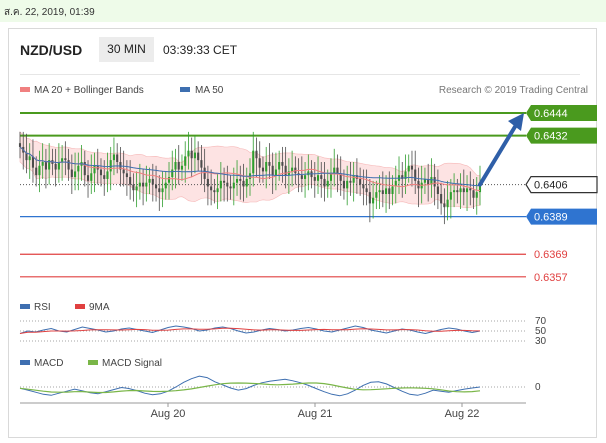 The height and width of the screenshot is (443, 606). Describe the element at coordinates (25, 89) in the screenshot. I see `ma-bands-swatch` at that location.